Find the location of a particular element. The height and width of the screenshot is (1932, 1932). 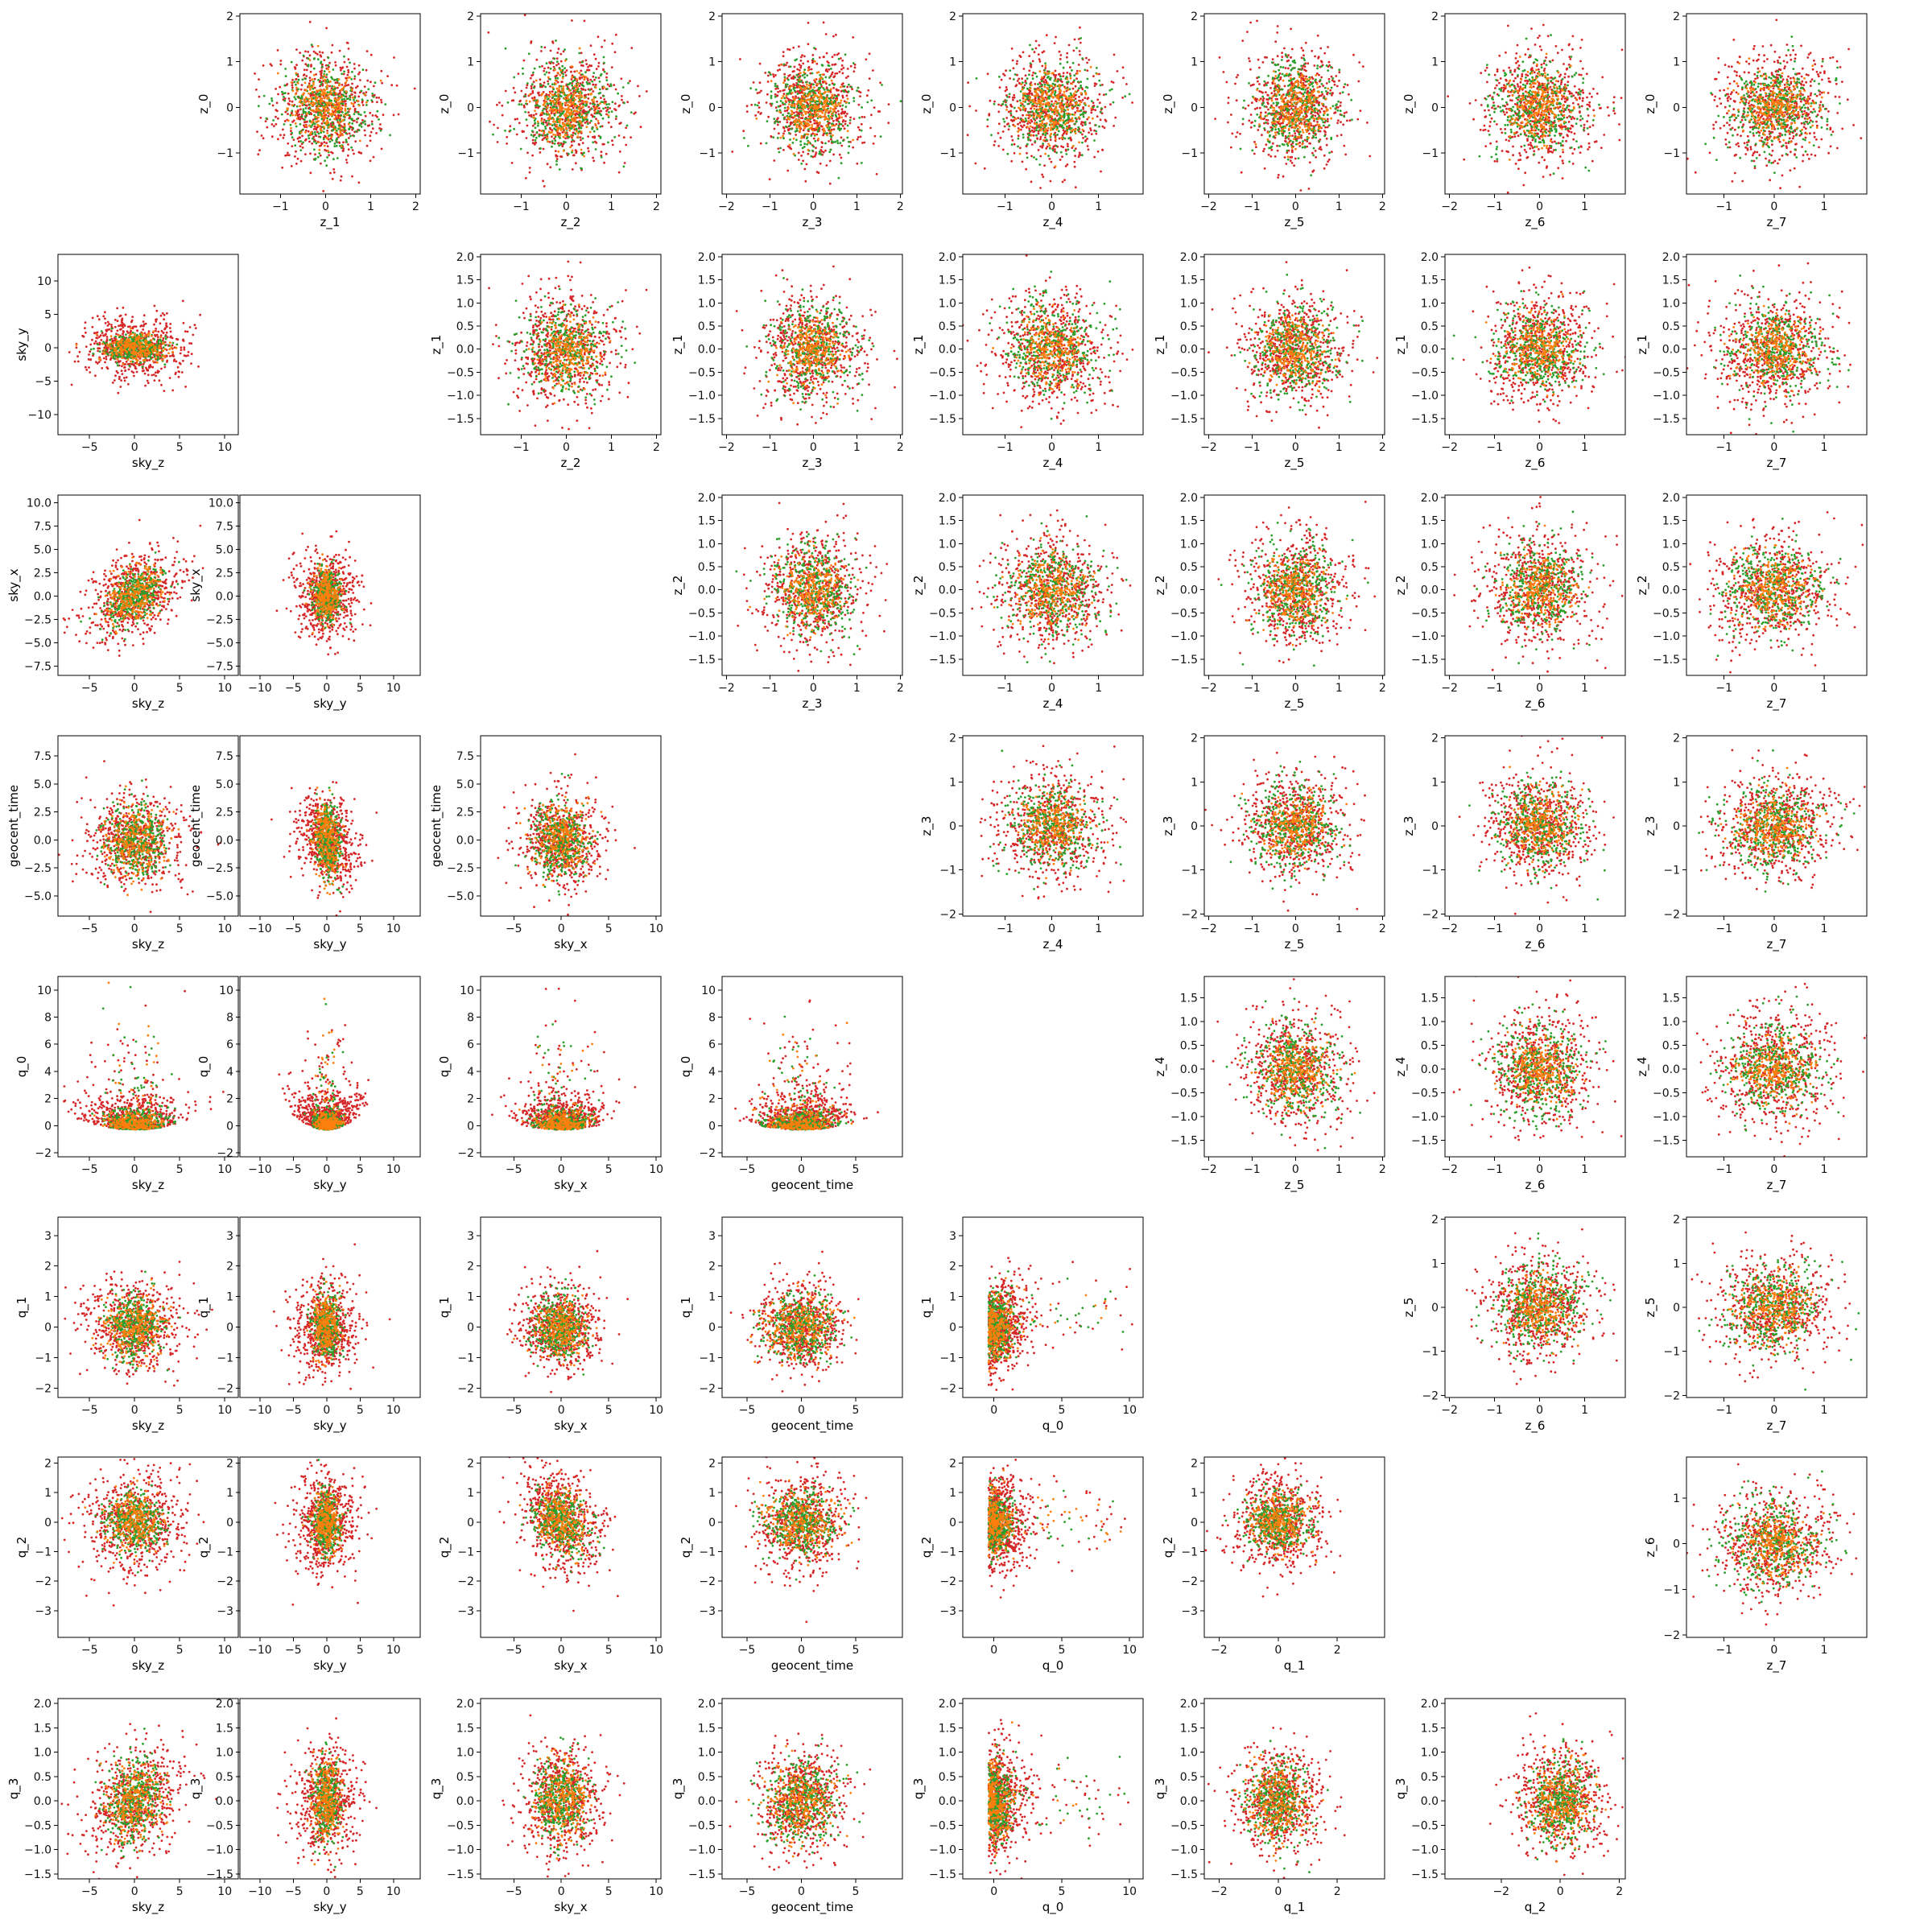

x-tick-label: 2 is located at coordinates (415, 206).